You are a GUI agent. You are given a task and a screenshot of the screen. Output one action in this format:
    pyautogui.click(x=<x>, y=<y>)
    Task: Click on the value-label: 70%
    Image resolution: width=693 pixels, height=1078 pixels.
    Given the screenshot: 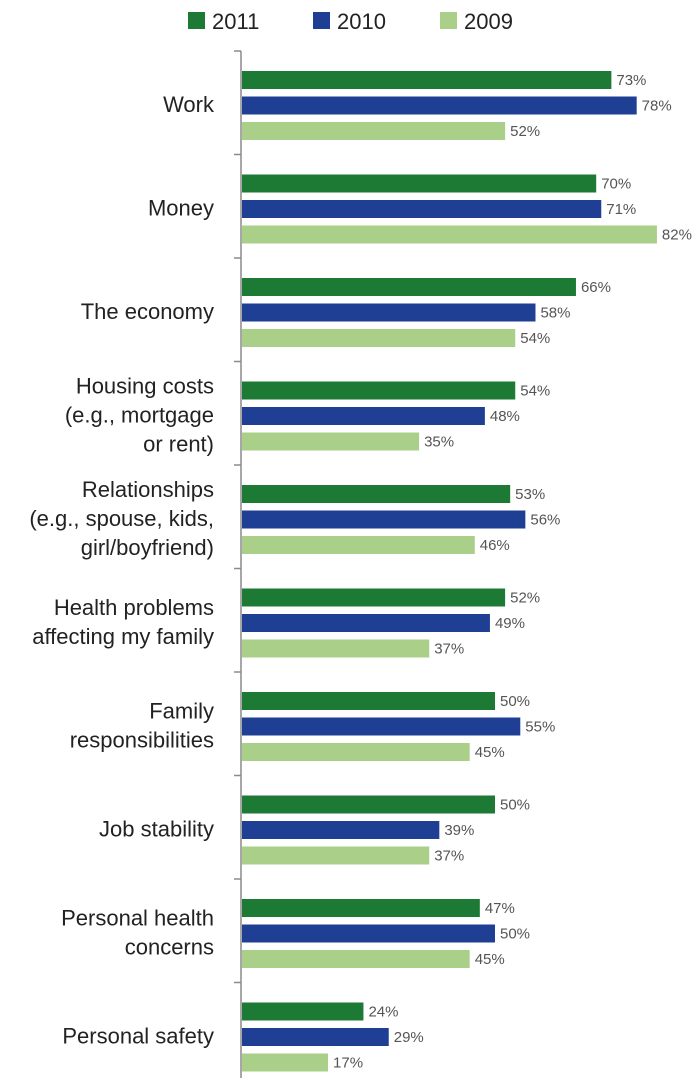 What is the action you would take?
    pyautogui.click(x=616, y=184)
    